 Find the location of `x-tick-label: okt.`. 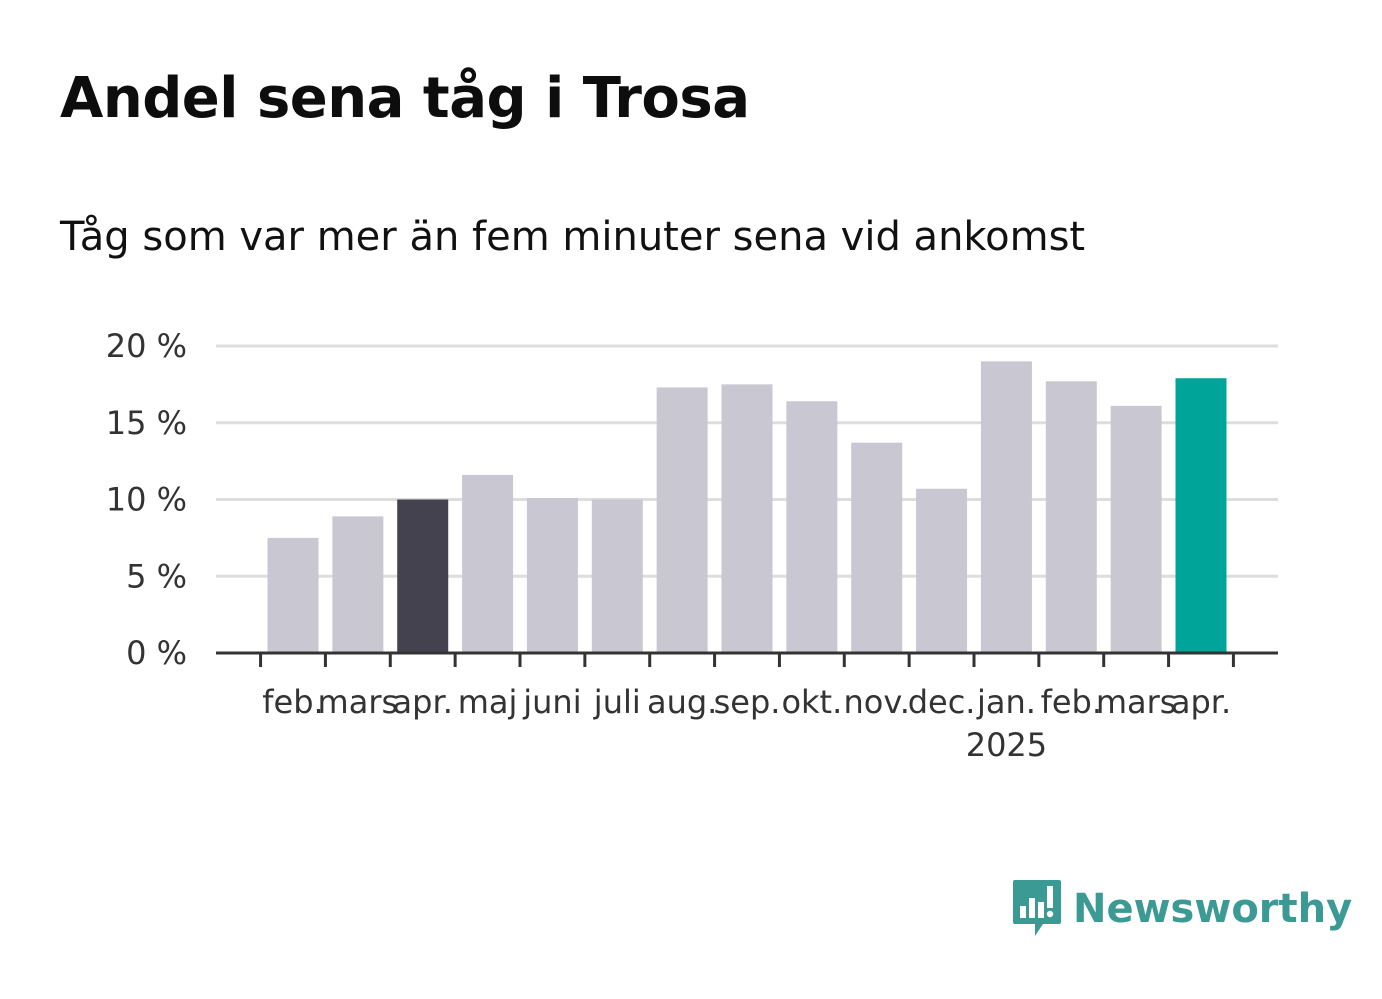

x-tick-label: okt. is located at coordinates (811, 702).